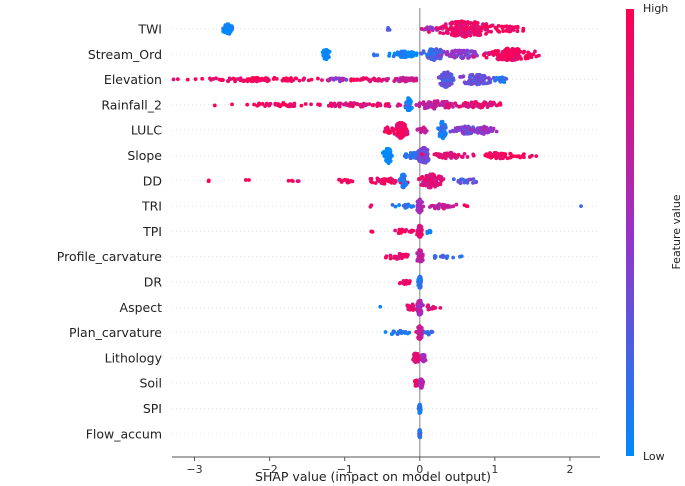 This screenshot has height=486, width=685. I want to click on feature-label: Soil, so click(150, 383).